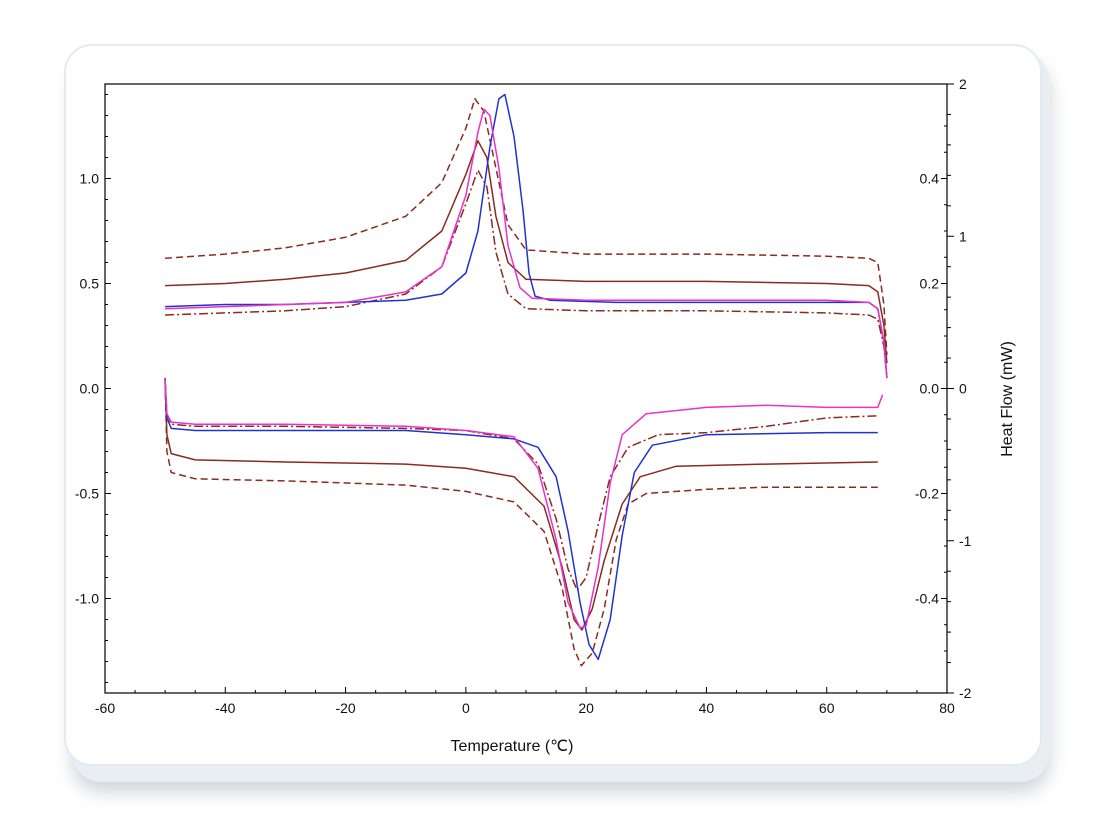  I want to click on right-outer-tick-label: 2, so click(963, 84).